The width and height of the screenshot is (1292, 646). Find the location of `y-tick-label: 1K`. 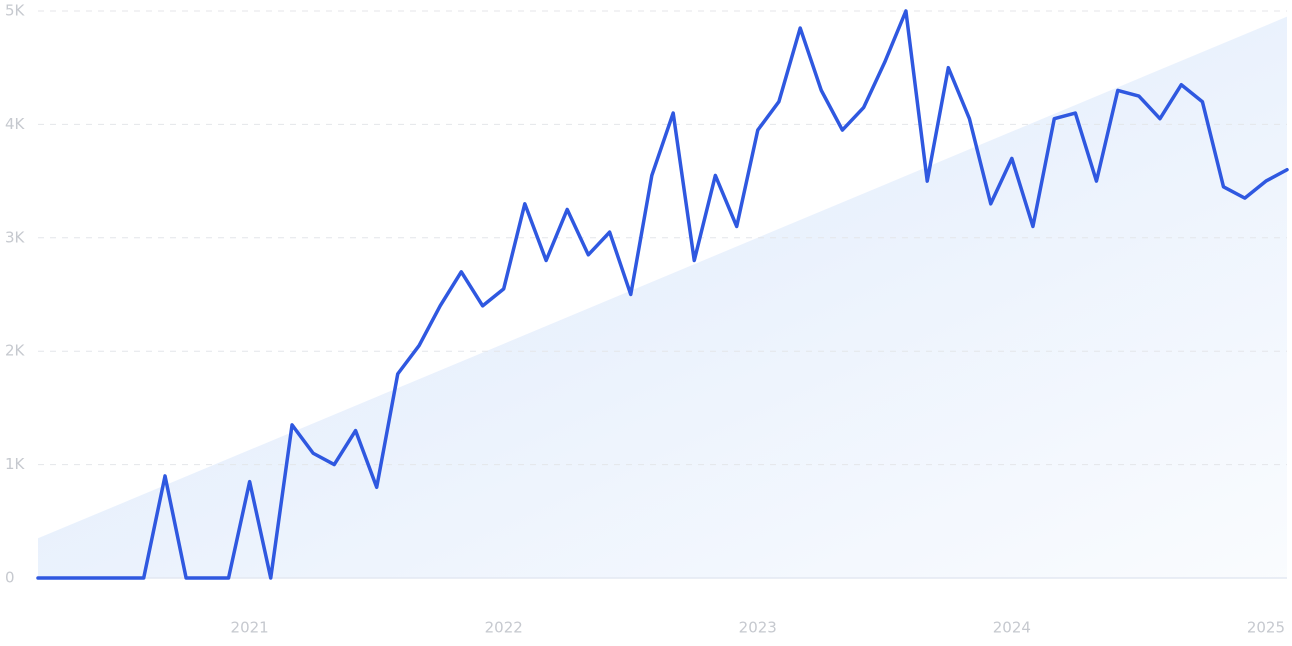

y-tick-label: 1K is located at coordinates (15, 464).